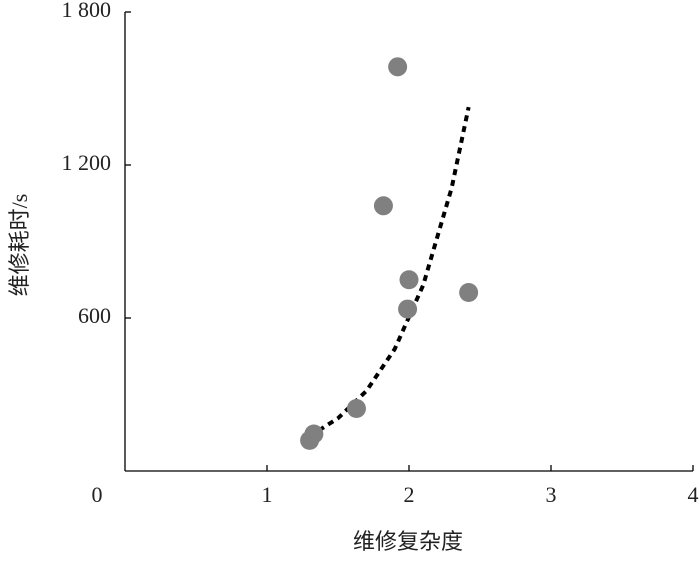 Image resolution: width=700 pixels, height=562 pixels. What do you see at coordinates (87, 11) in the screenshot?
I see `y-tick-label: 1 800` at bounding box center [87, 11].